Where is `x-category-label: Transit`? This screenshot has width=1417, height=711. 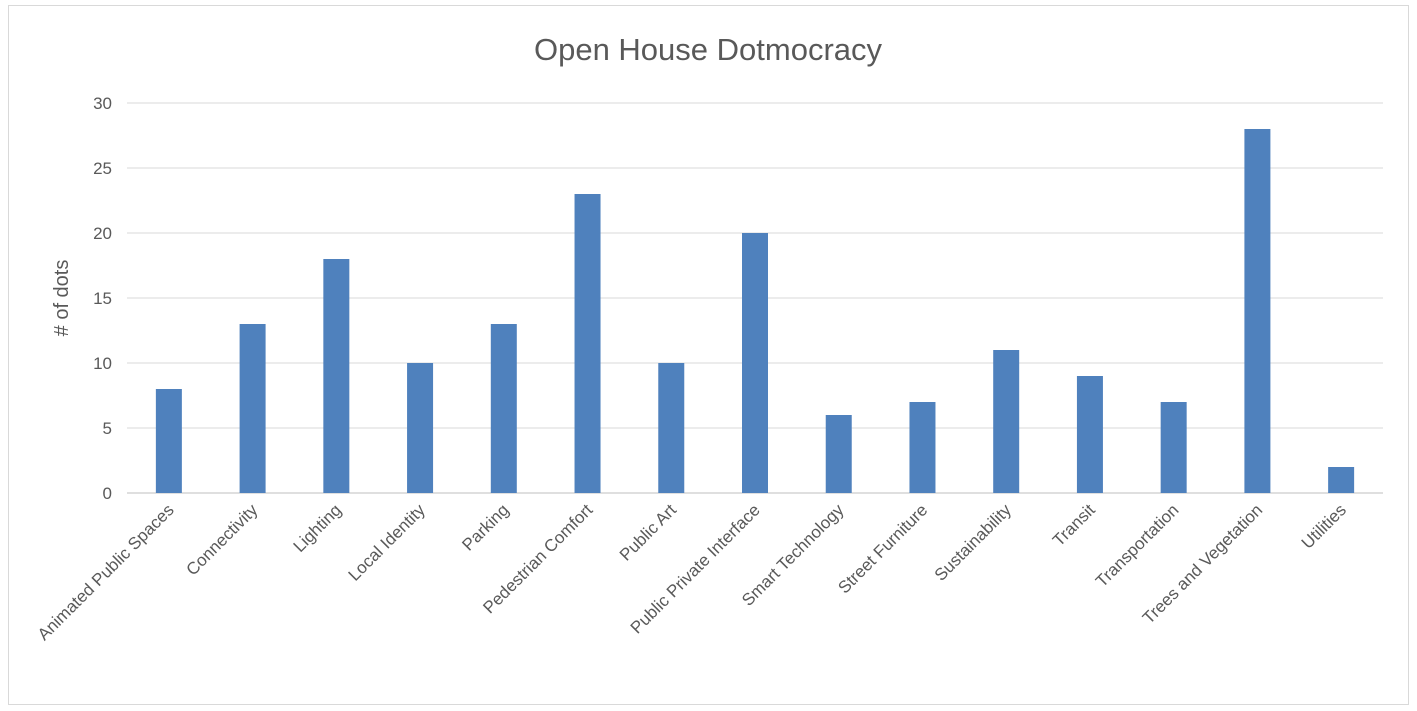 x-category-label: Transit is located at coordinates (1074, 525).